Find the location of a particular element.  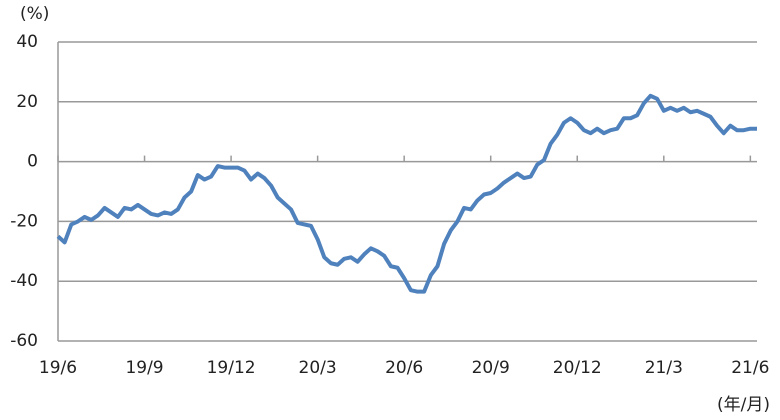

x-tick-label: 19/9 is located at coordinates (144, 368).